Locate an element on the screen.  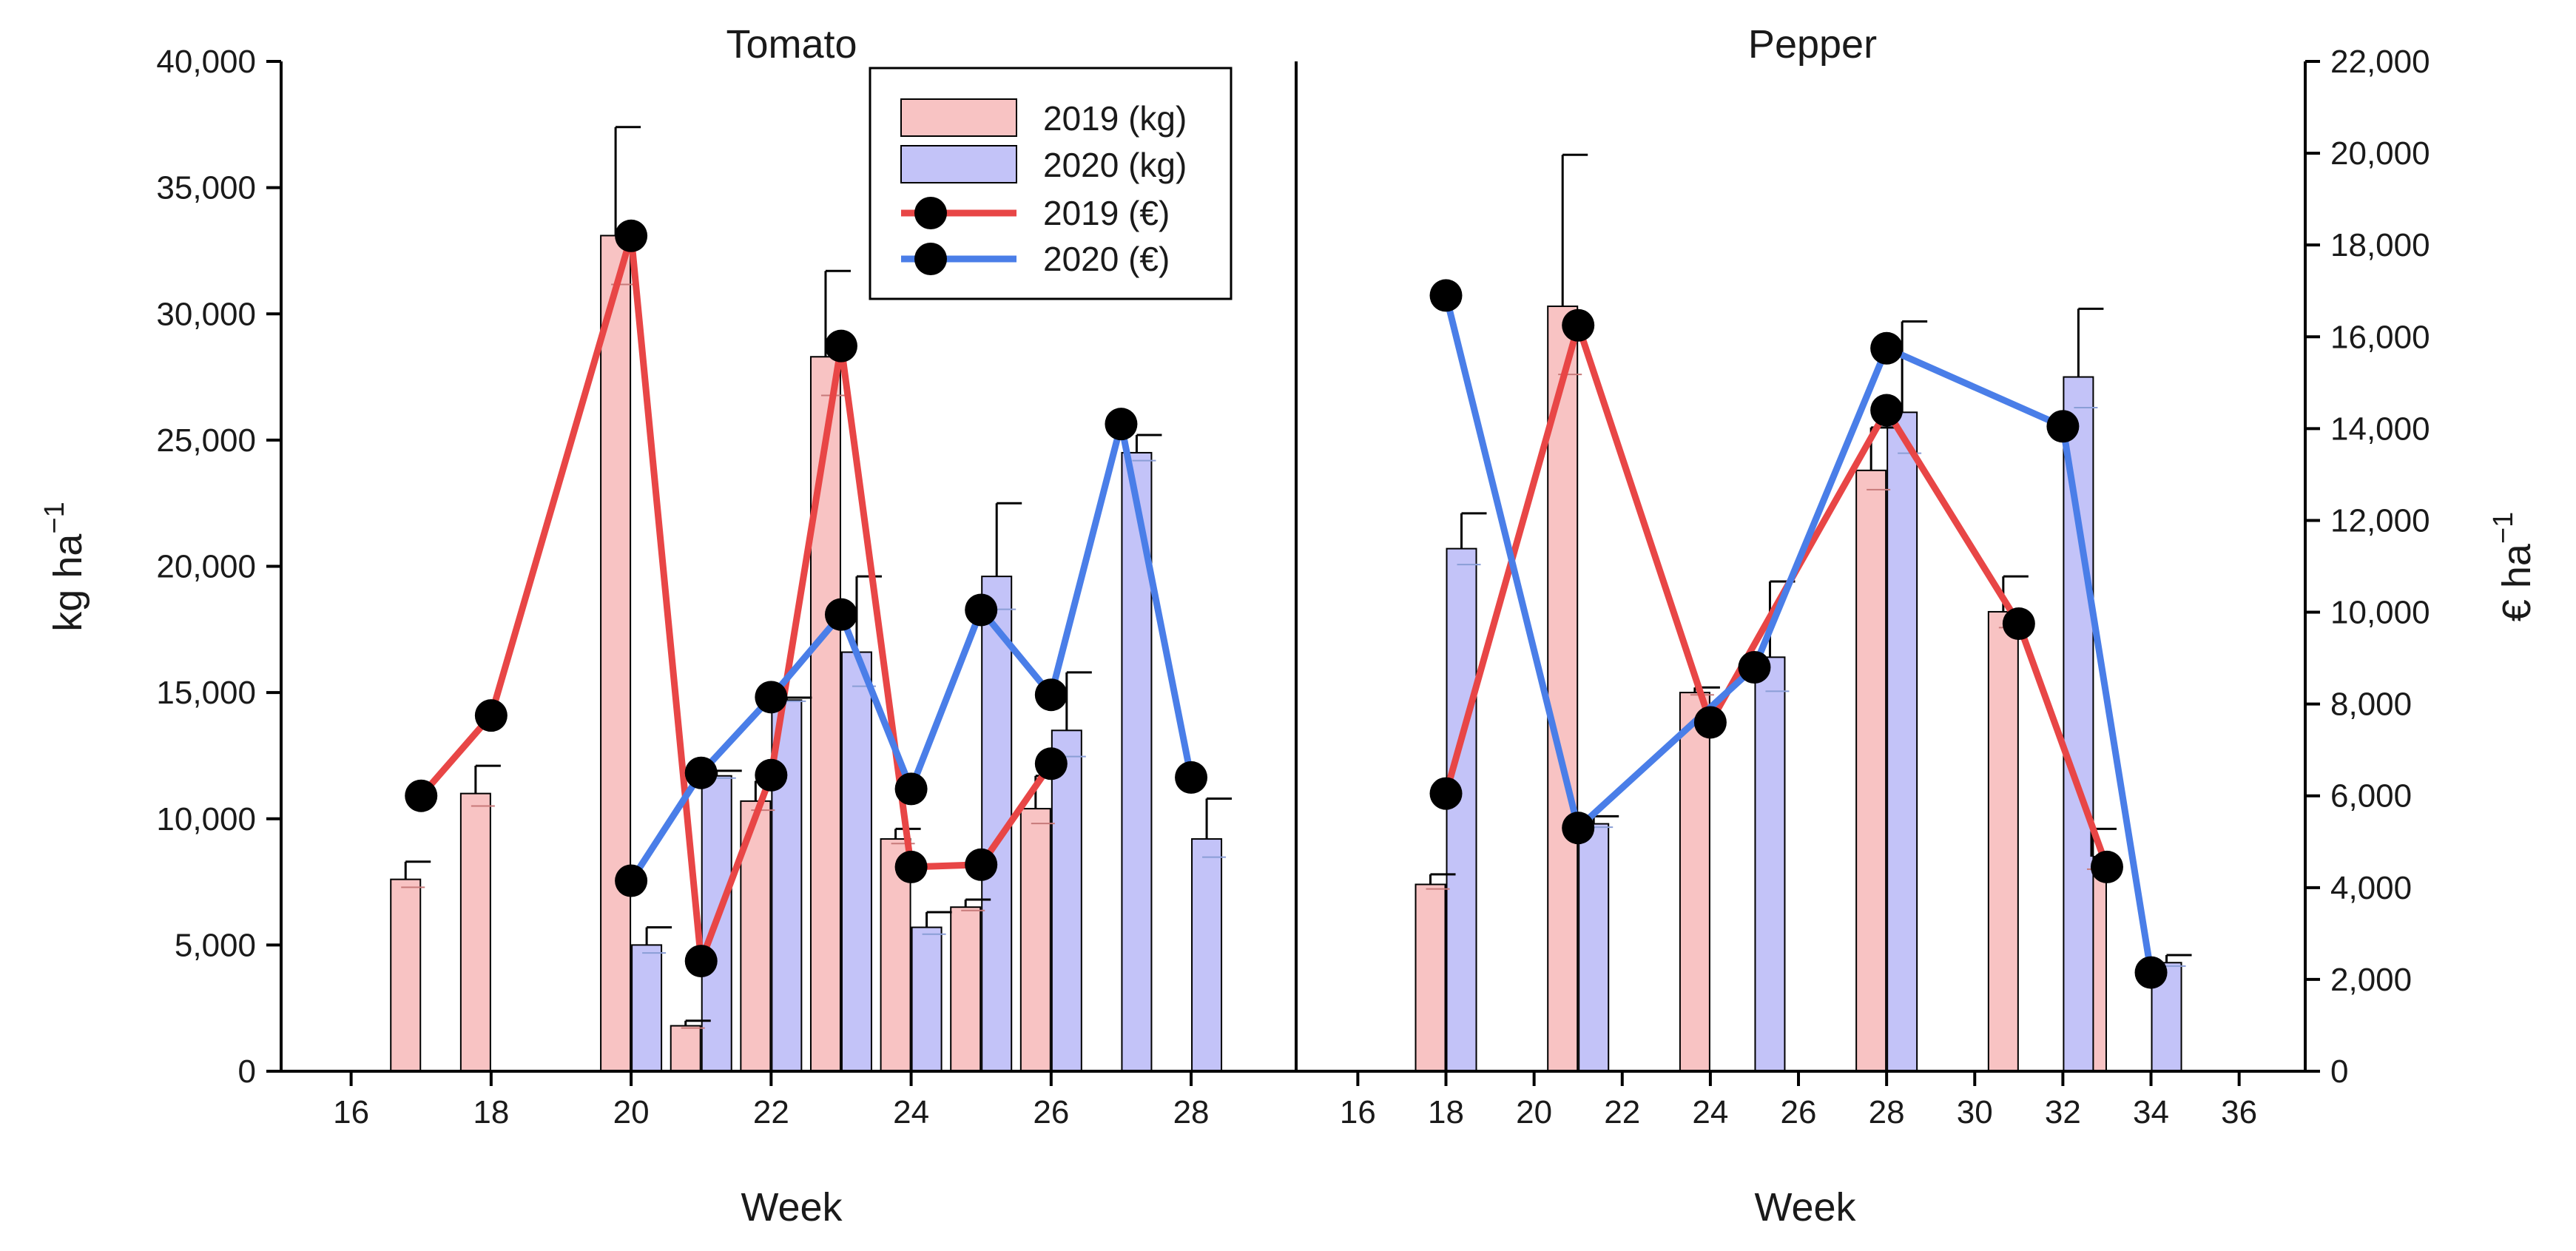
left-y-tick-label: 0 is located at coordinates (247, 1071).